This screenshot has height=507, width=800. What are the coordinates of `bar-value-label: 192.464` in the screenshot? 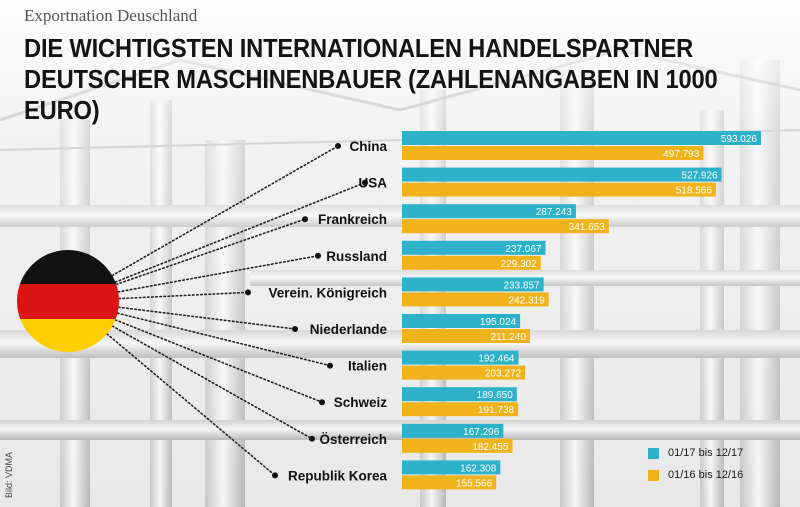 It's located at (496, 359).